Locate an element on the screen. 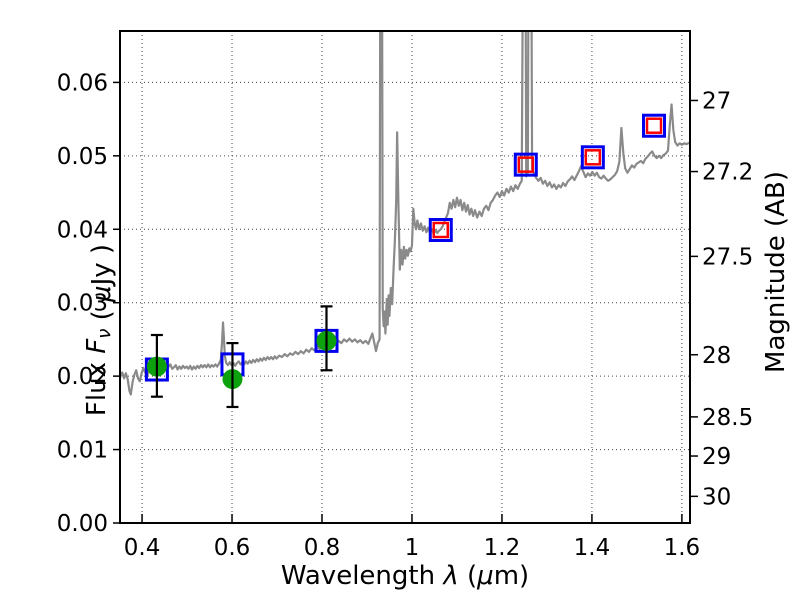 The width and height of the screenshot is (800, 600). x-axis-title: Wavelength λ (μm) is located at coordinates (405, 576).